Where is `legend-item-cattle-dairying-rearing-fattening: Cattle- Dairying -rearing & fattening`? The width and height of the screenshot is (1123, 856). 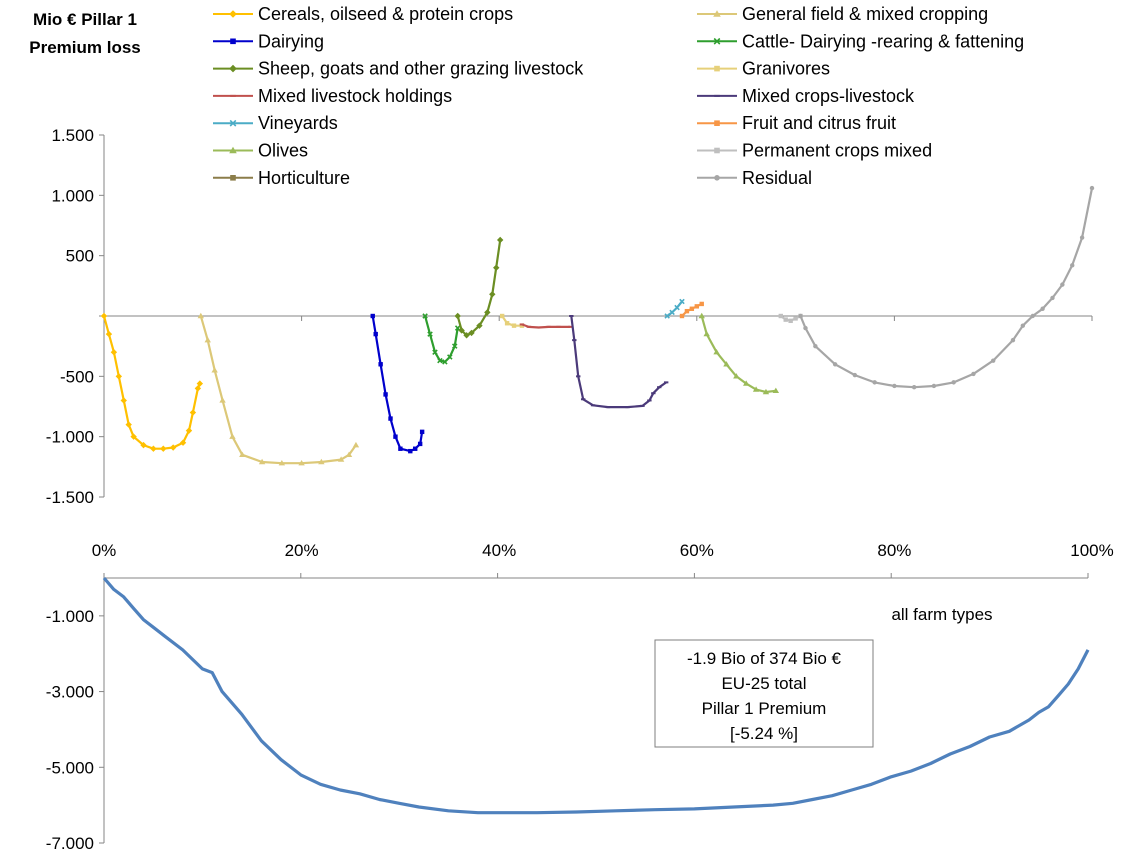 legend-item-cattle-dairying-rearing-fattening: Cattle- Dairying -rearing & fattening is located at coordinates (860, 41).